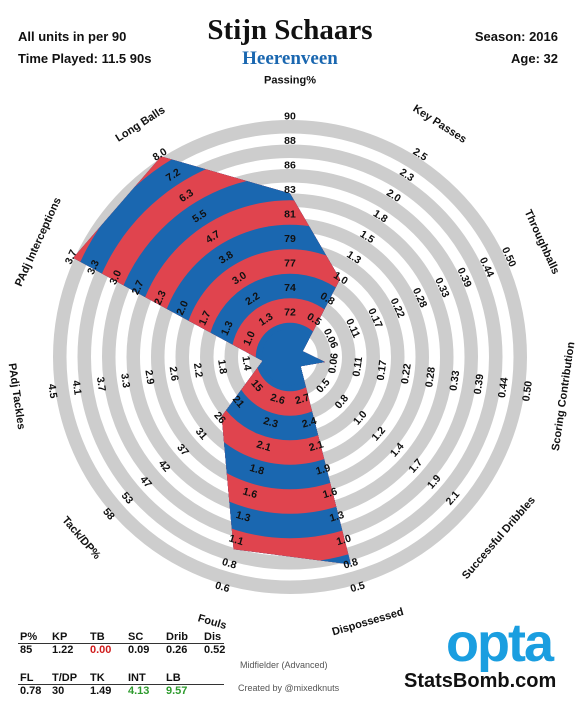  I want to click on stat-value: 0.52, so click(215, 649).